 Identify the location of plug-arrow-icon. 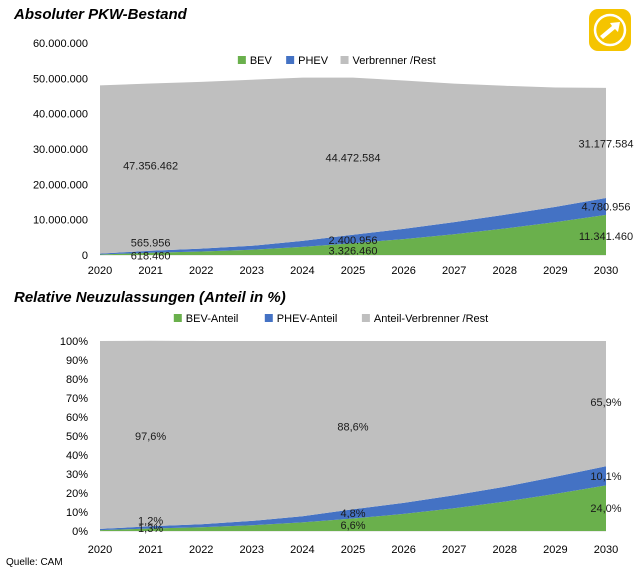
(610, 30).